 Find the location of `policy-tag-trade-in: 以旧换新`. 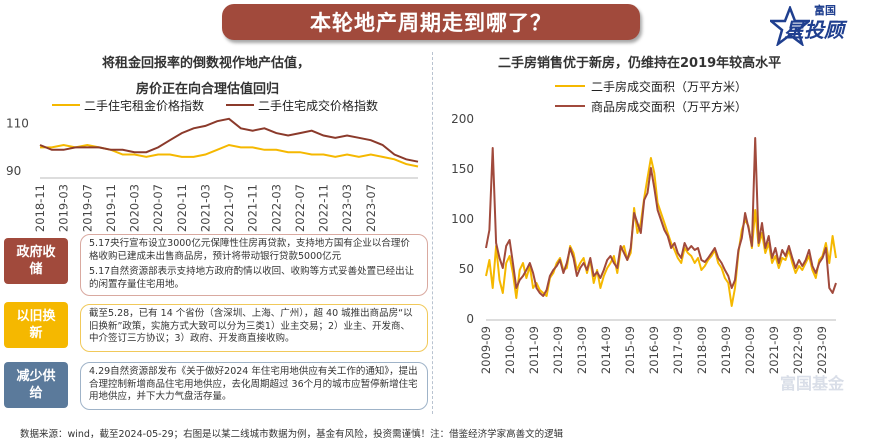

policy-tag-trade-in: 以旧换新 is located at coordinates (36, 325).